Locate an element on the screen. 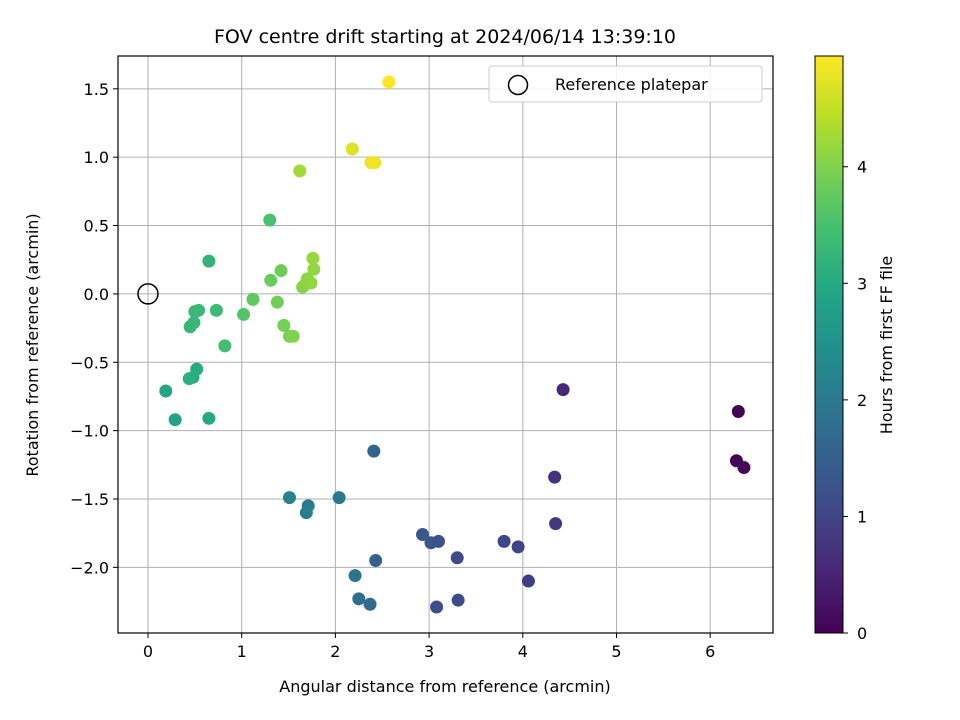 The image size is (960, 720). colorbar-tick-label: 4 is located at coordinates (862, 167).